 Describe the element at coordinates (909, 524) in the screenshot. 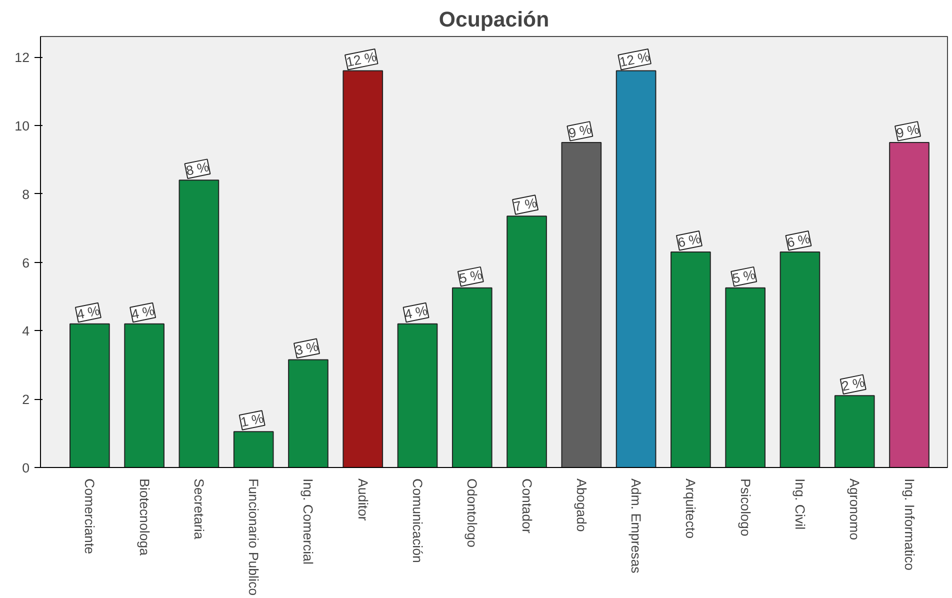

I see `x-tick-label: Ing. Informatico` at that location.